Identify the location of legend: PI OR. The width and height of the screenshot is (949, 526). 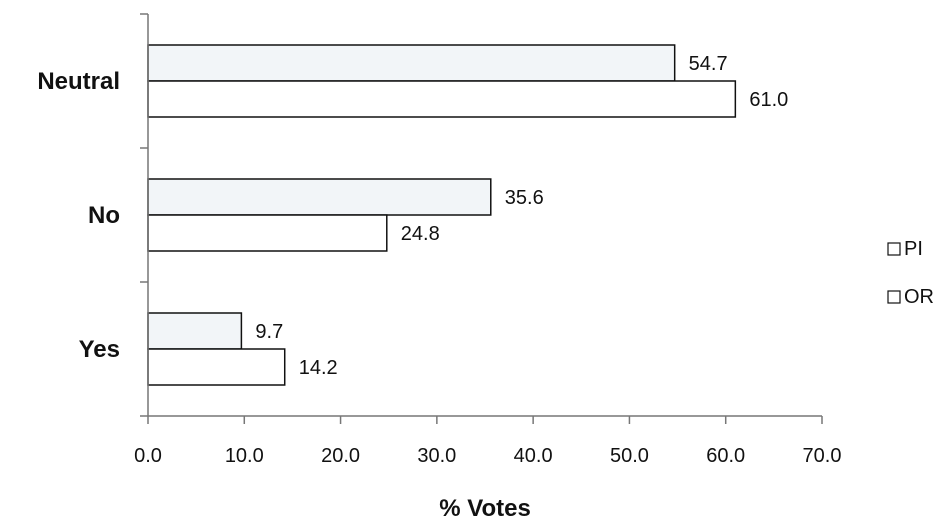
(910, 273).